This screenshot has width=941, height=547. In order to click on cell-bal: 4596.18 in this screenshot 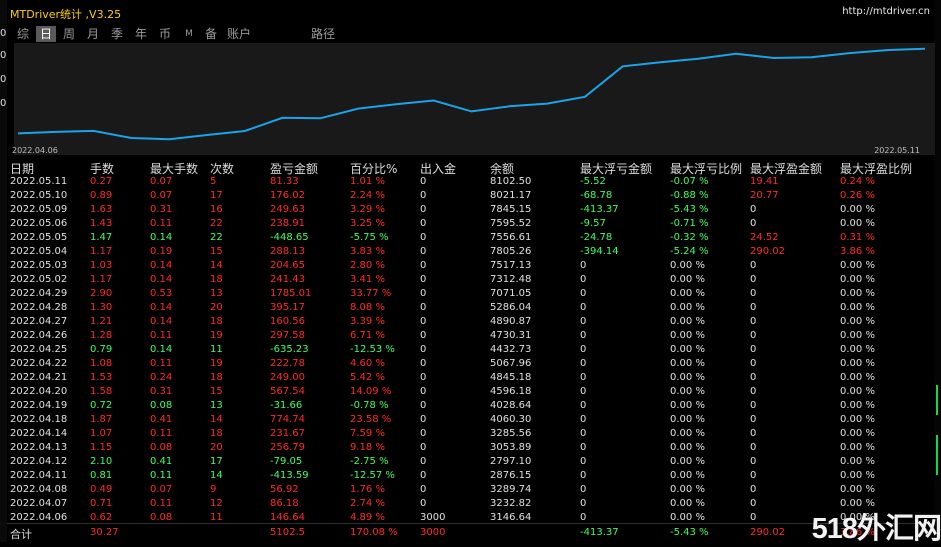, I will do `click(511, 391)`.